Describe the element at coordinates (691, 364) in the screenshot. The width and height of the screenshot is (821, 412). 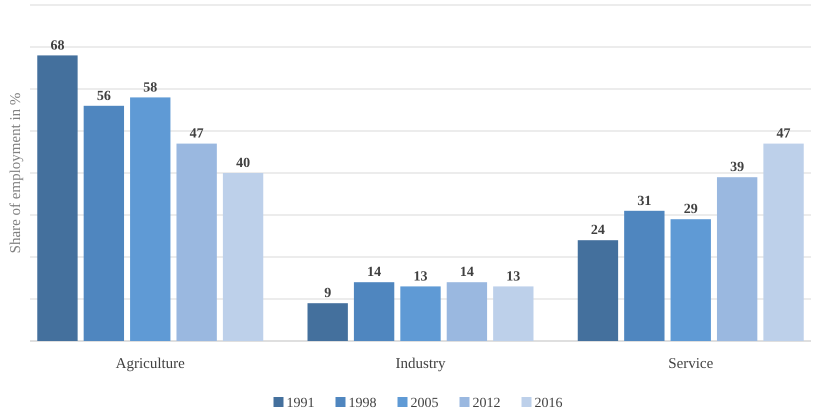
I see `x-tick-label: Service` at that location.